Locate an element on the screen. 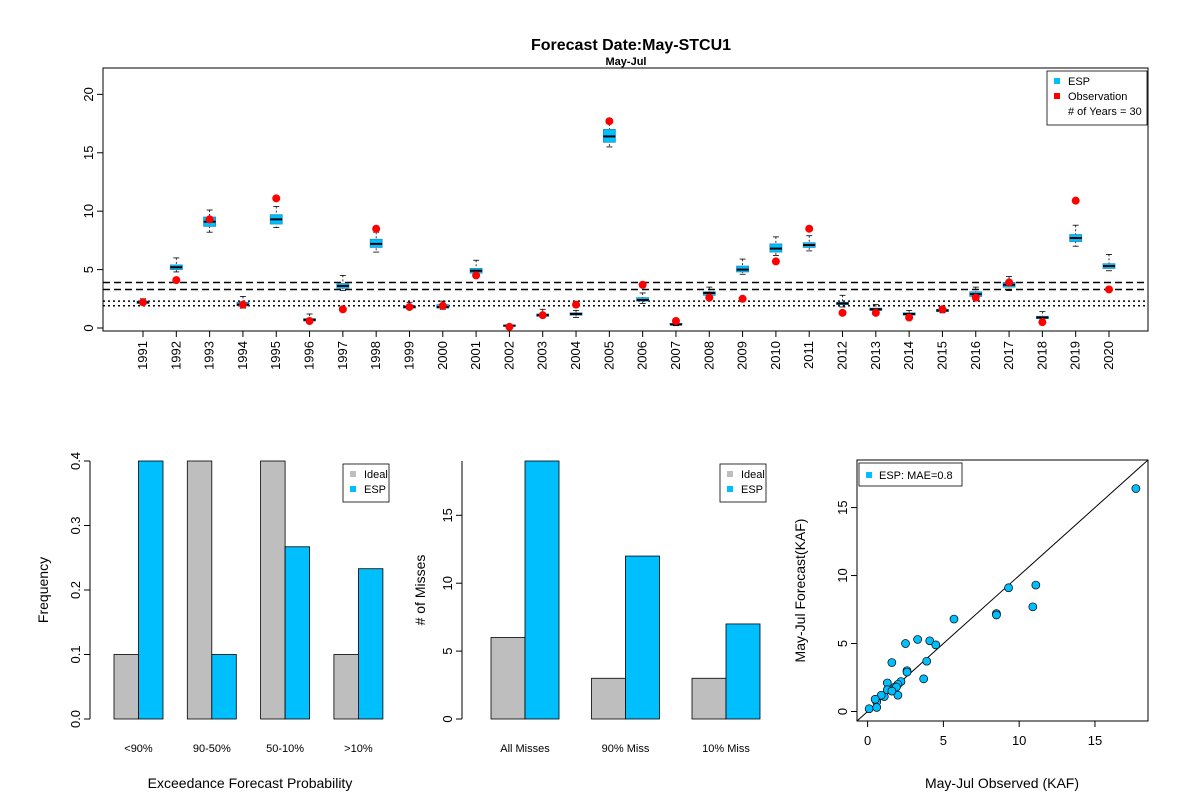 This screenshot has width=1200, height=800. x-tick-label: 1992 is located at coordinates (175, 355).